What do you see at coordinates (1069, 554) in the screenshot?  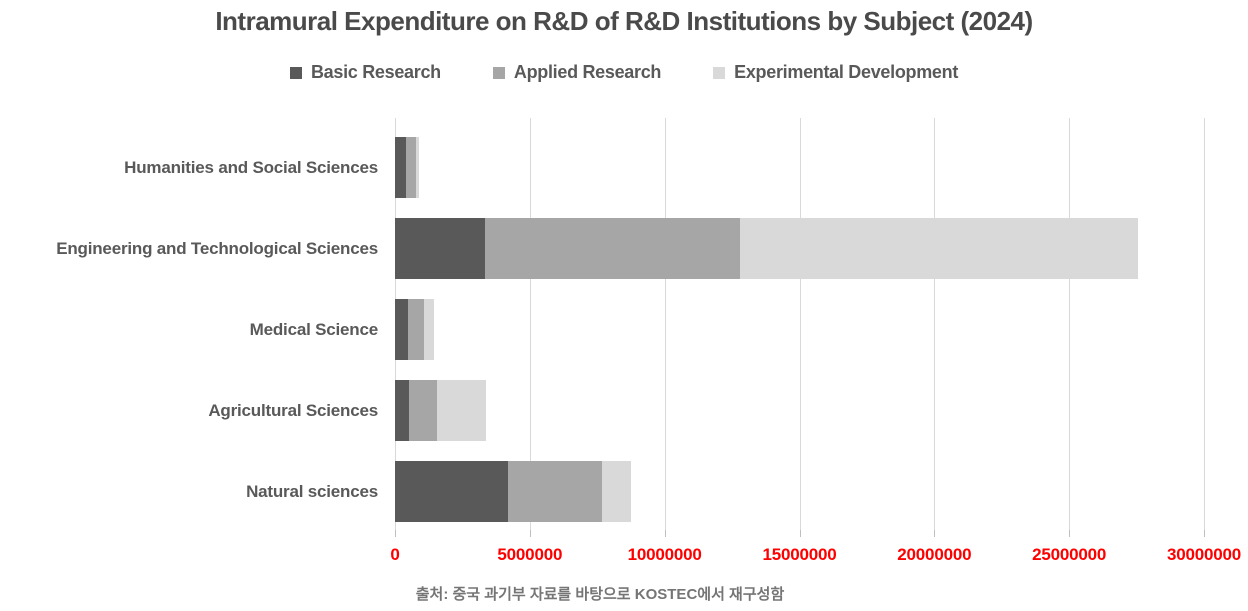 I see `x-axis-tick-label: 25000000` at bounding box center [1069, 554].